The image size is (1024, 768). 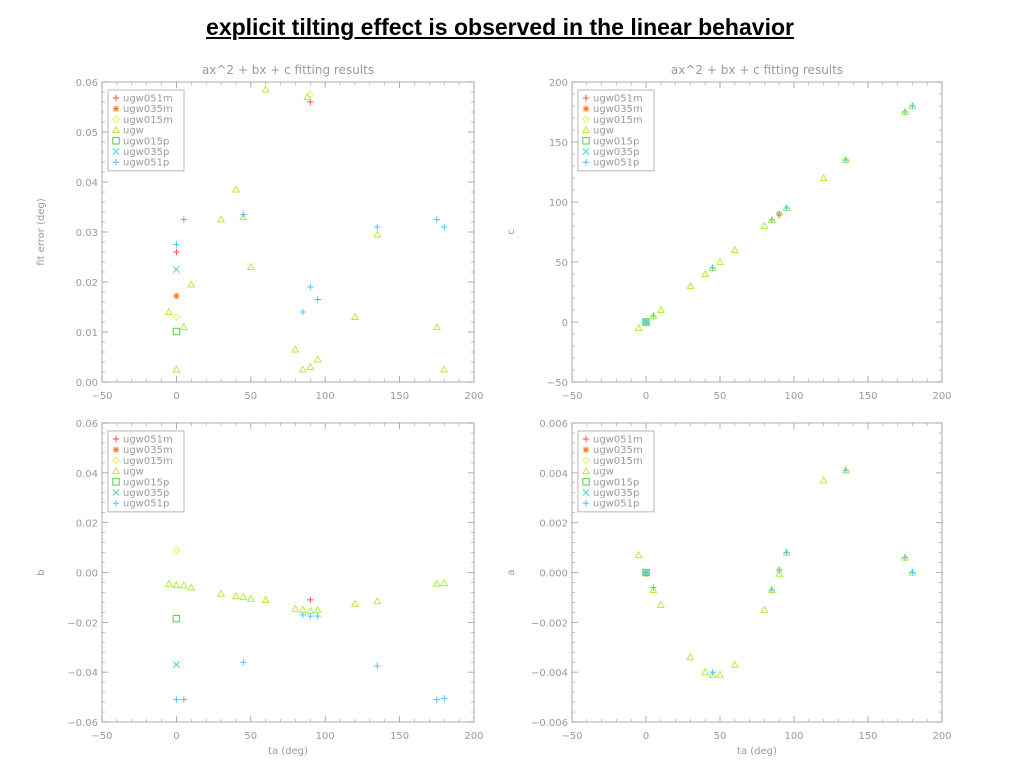 I want to click on data-point-ugw015p, so click(x=176, y=331).